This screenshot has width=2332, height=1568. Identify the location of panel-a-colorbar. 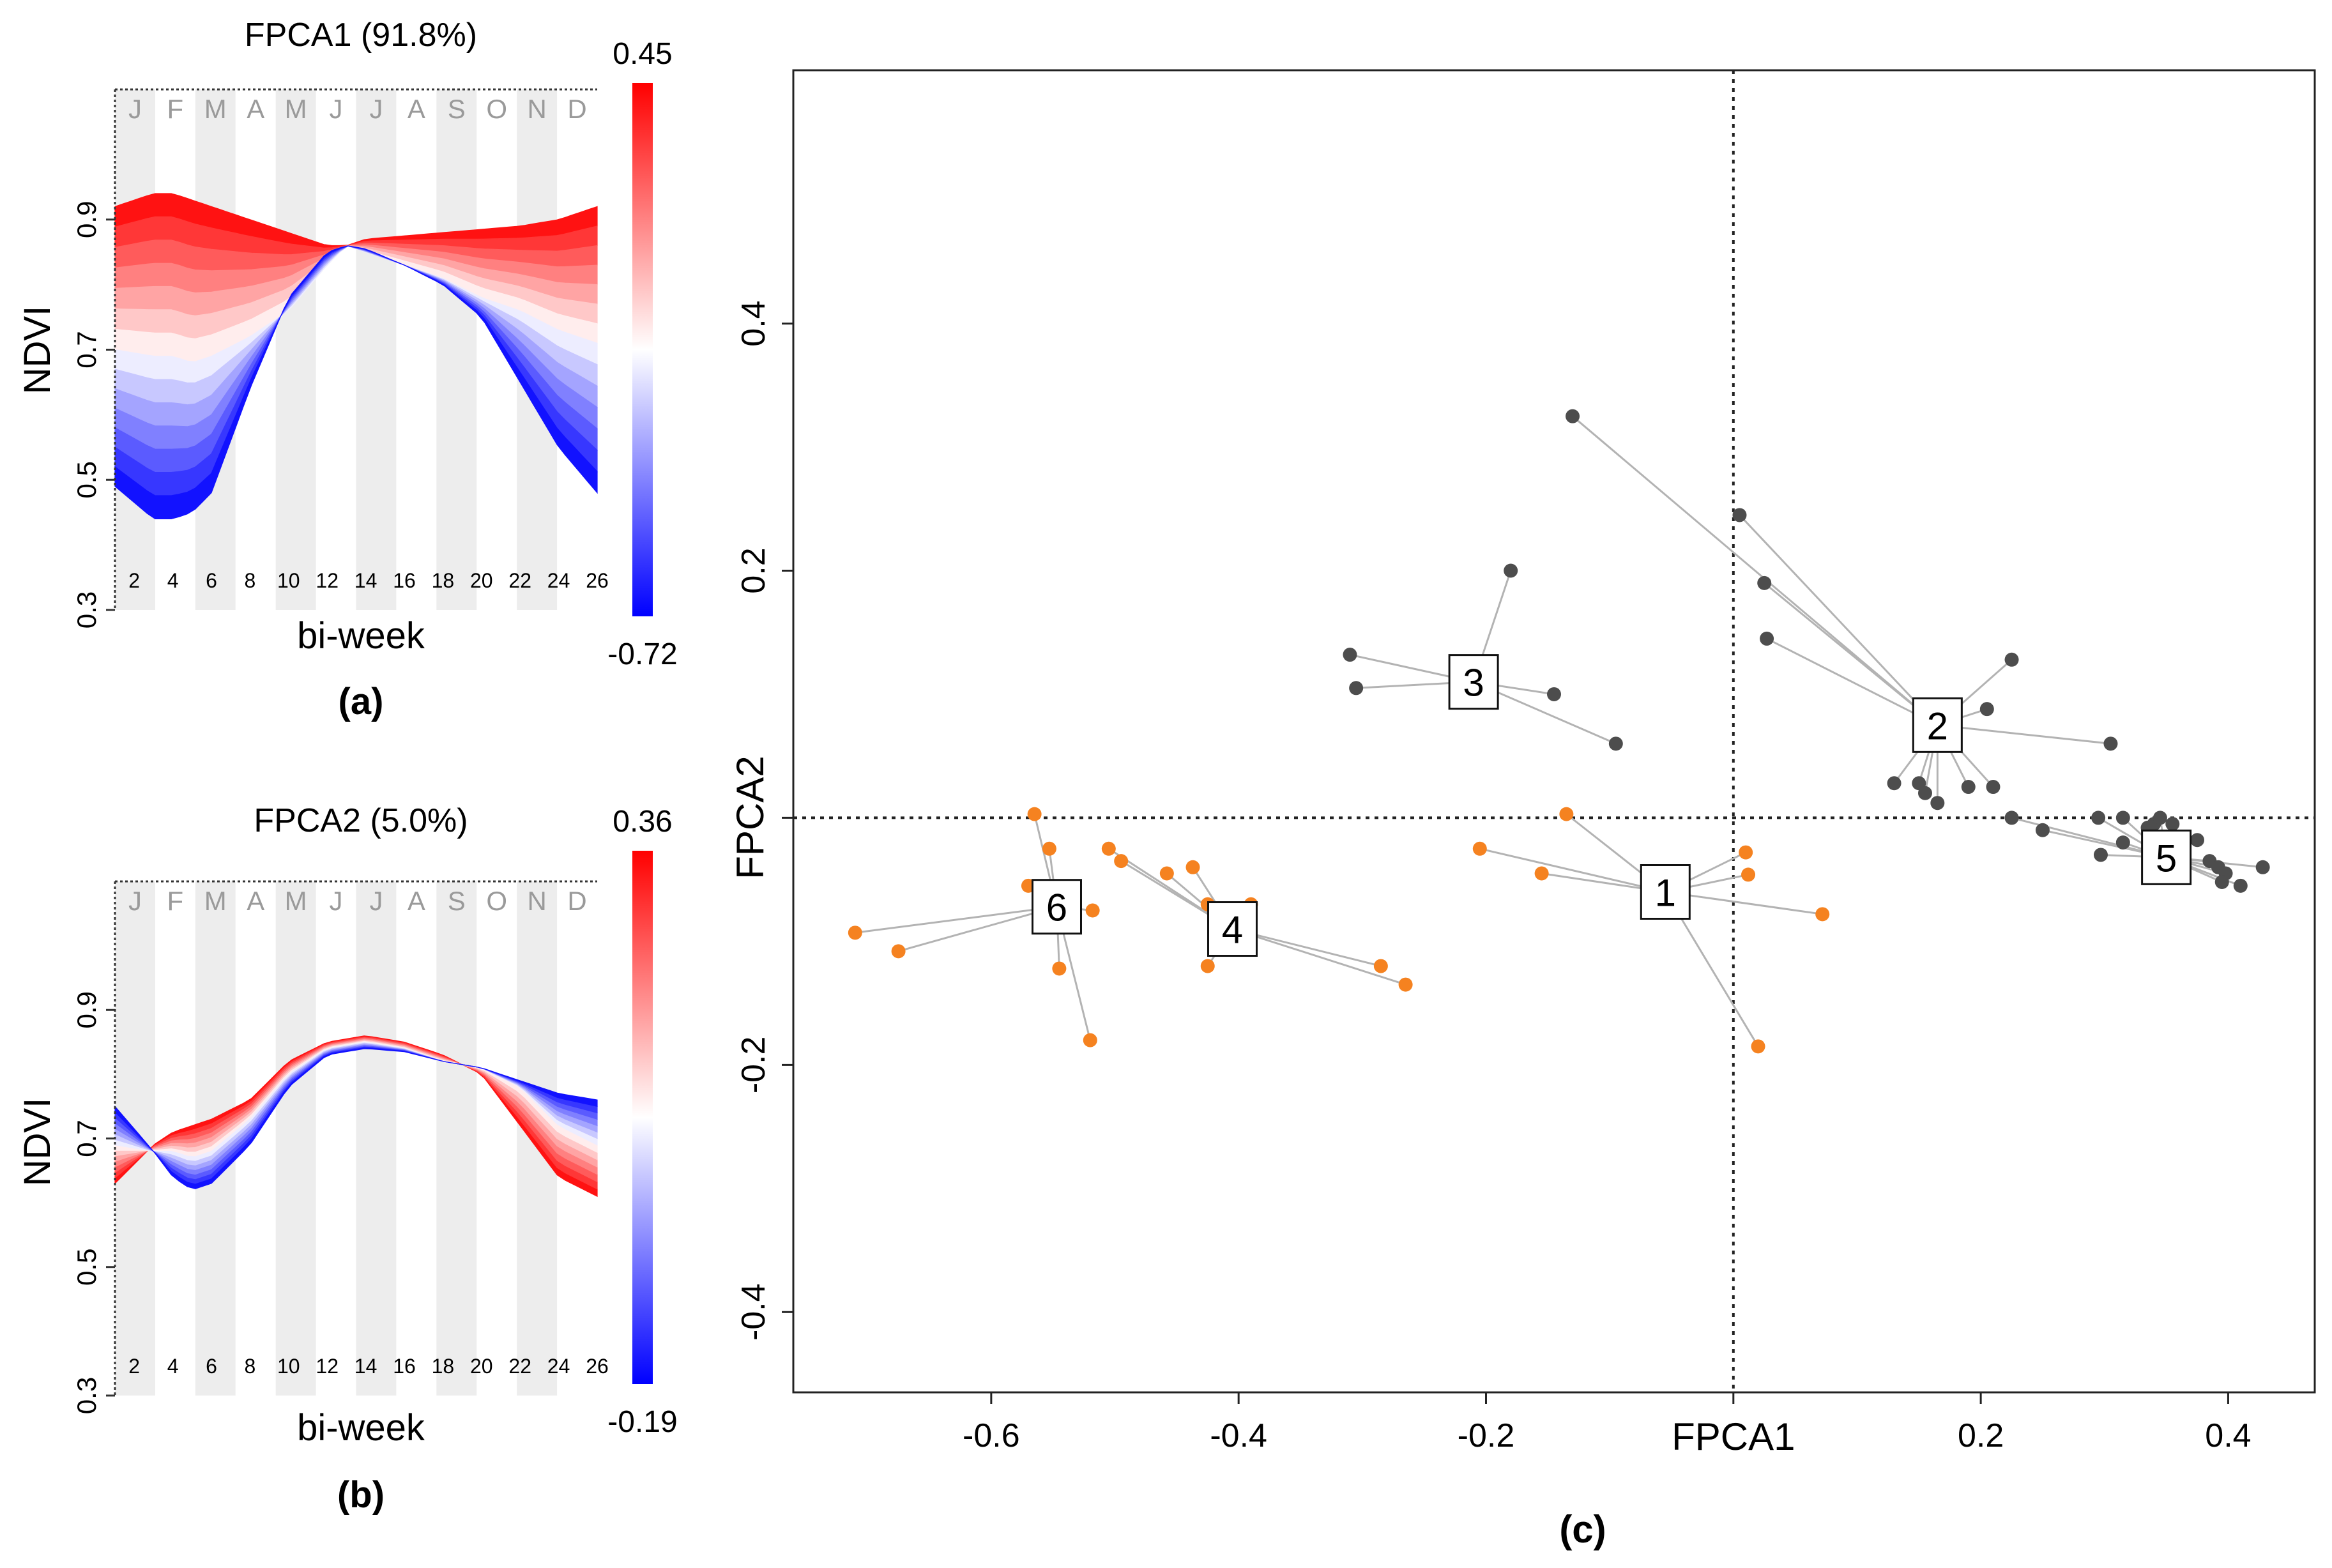
(642, 349).